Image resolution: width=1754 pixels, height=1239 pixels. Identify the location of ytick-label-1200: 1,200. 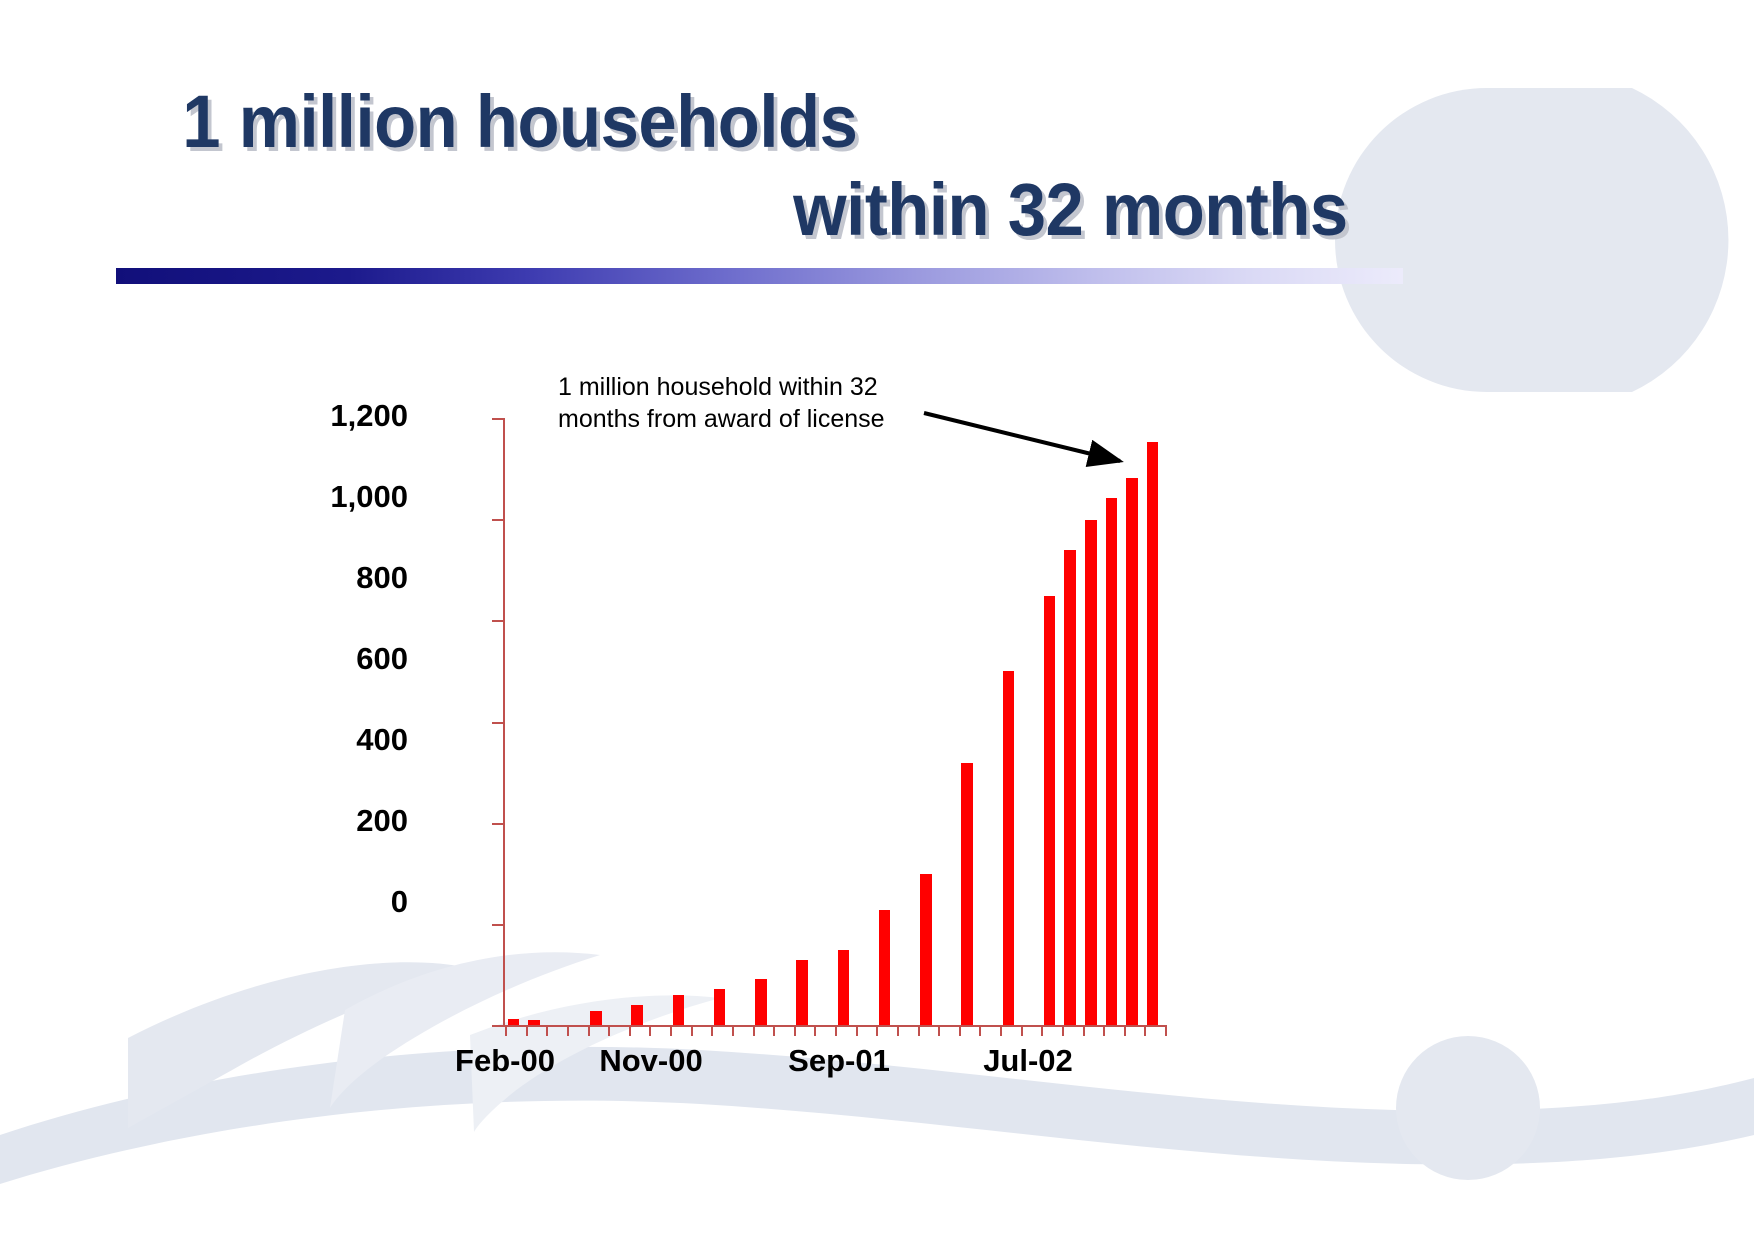
(369, 415).